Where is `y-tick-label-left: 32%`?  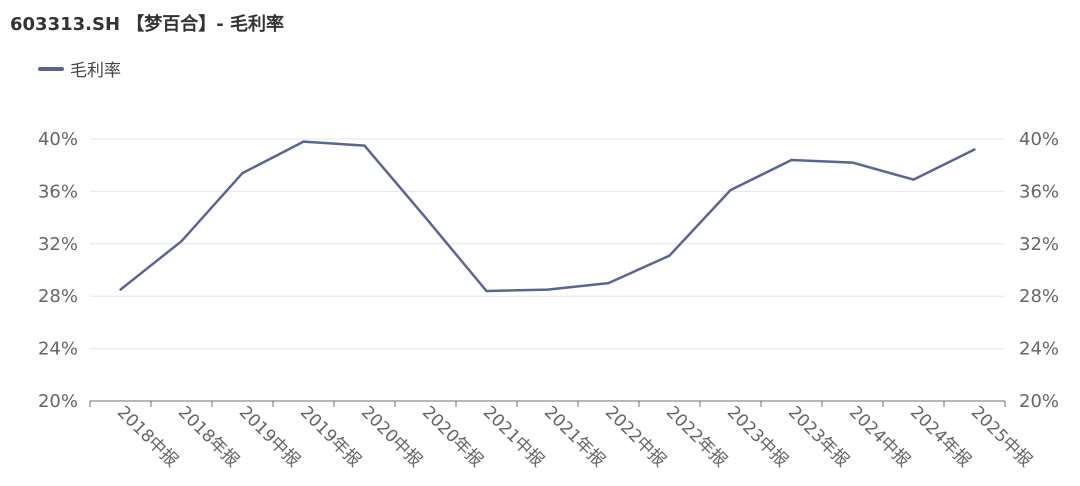 y-tick-label-left: 32% is located at coordinates (58, 244).